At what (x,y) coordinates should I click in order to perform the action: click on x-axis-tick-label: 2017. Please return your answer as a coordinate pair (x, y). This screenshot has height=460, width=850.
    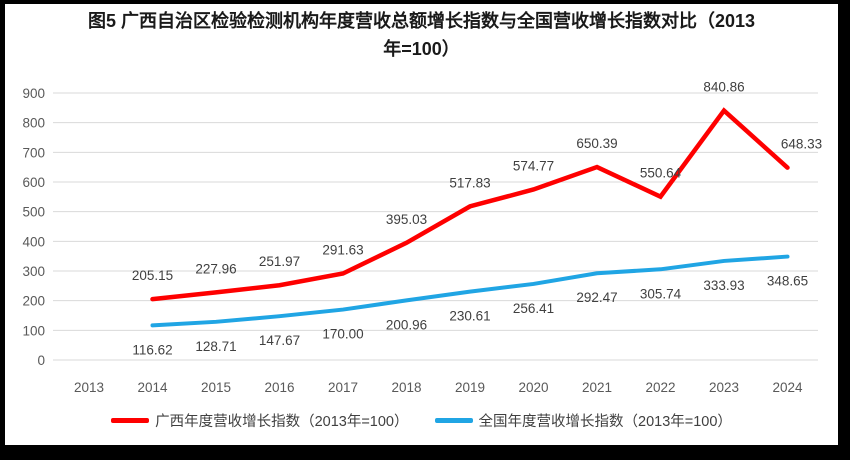
    Looking at the image, I should click on (343, 387).